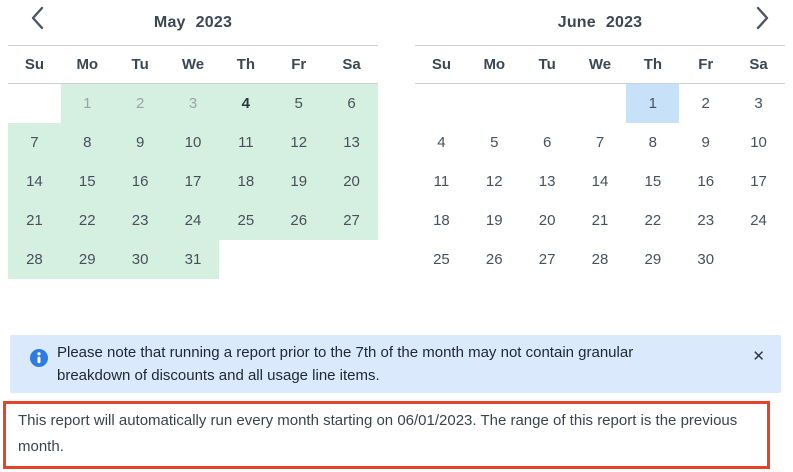  What do you see at coordinates (169, 22) in the screenshot?
I see `month-label: May` at bounding box center [169, 22].